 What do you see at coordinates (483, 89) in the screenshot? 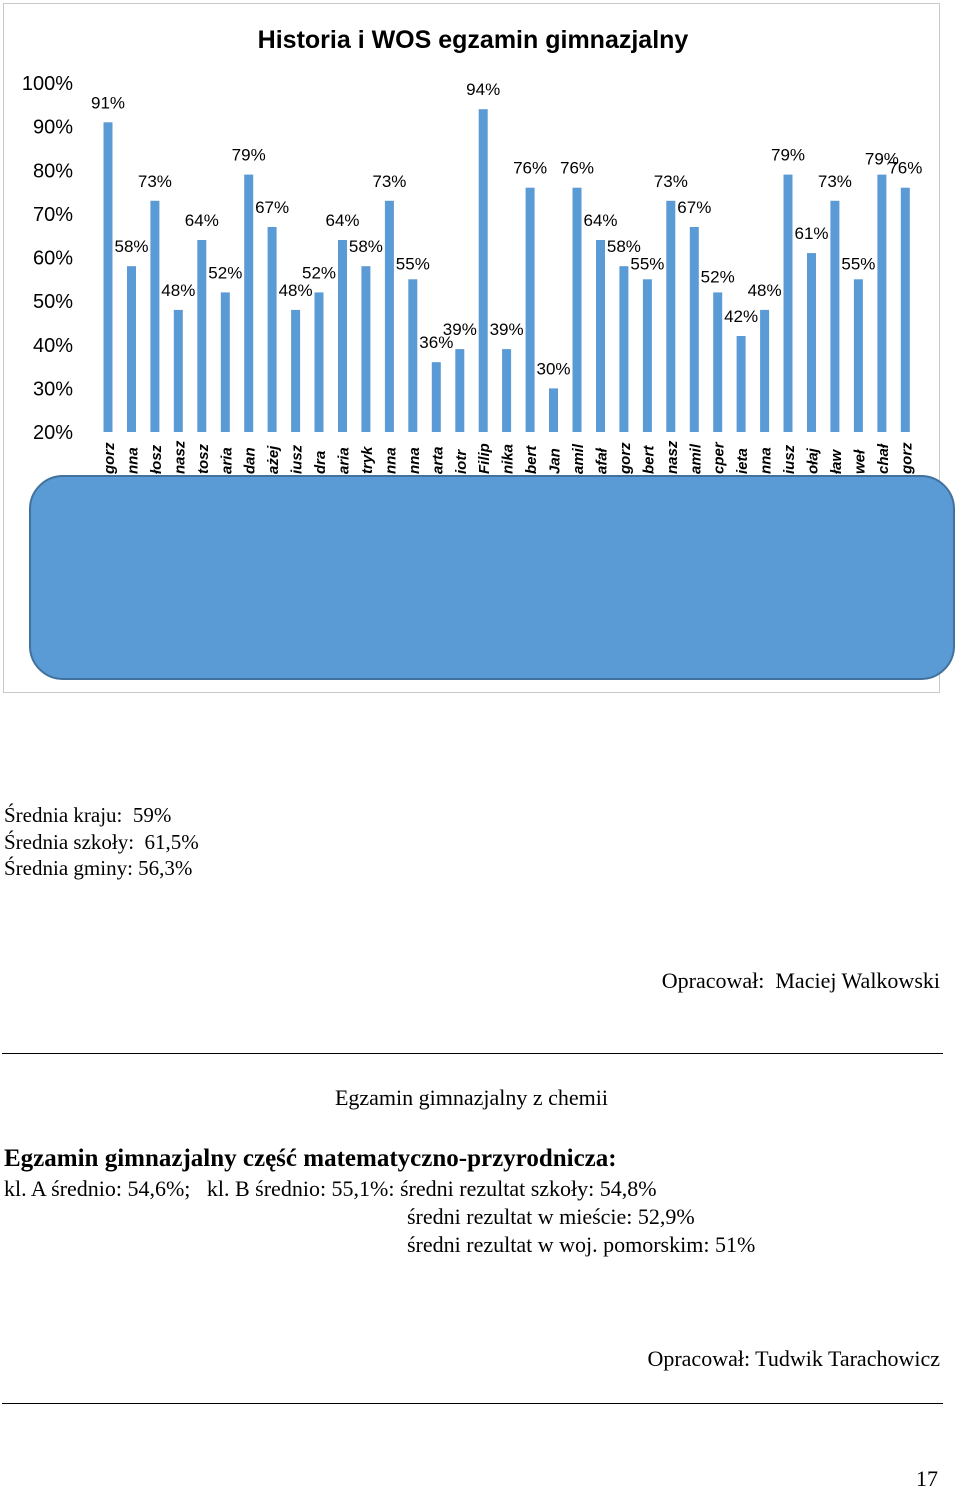
I see `data-label: 94%` at bounding box center [483, 89].